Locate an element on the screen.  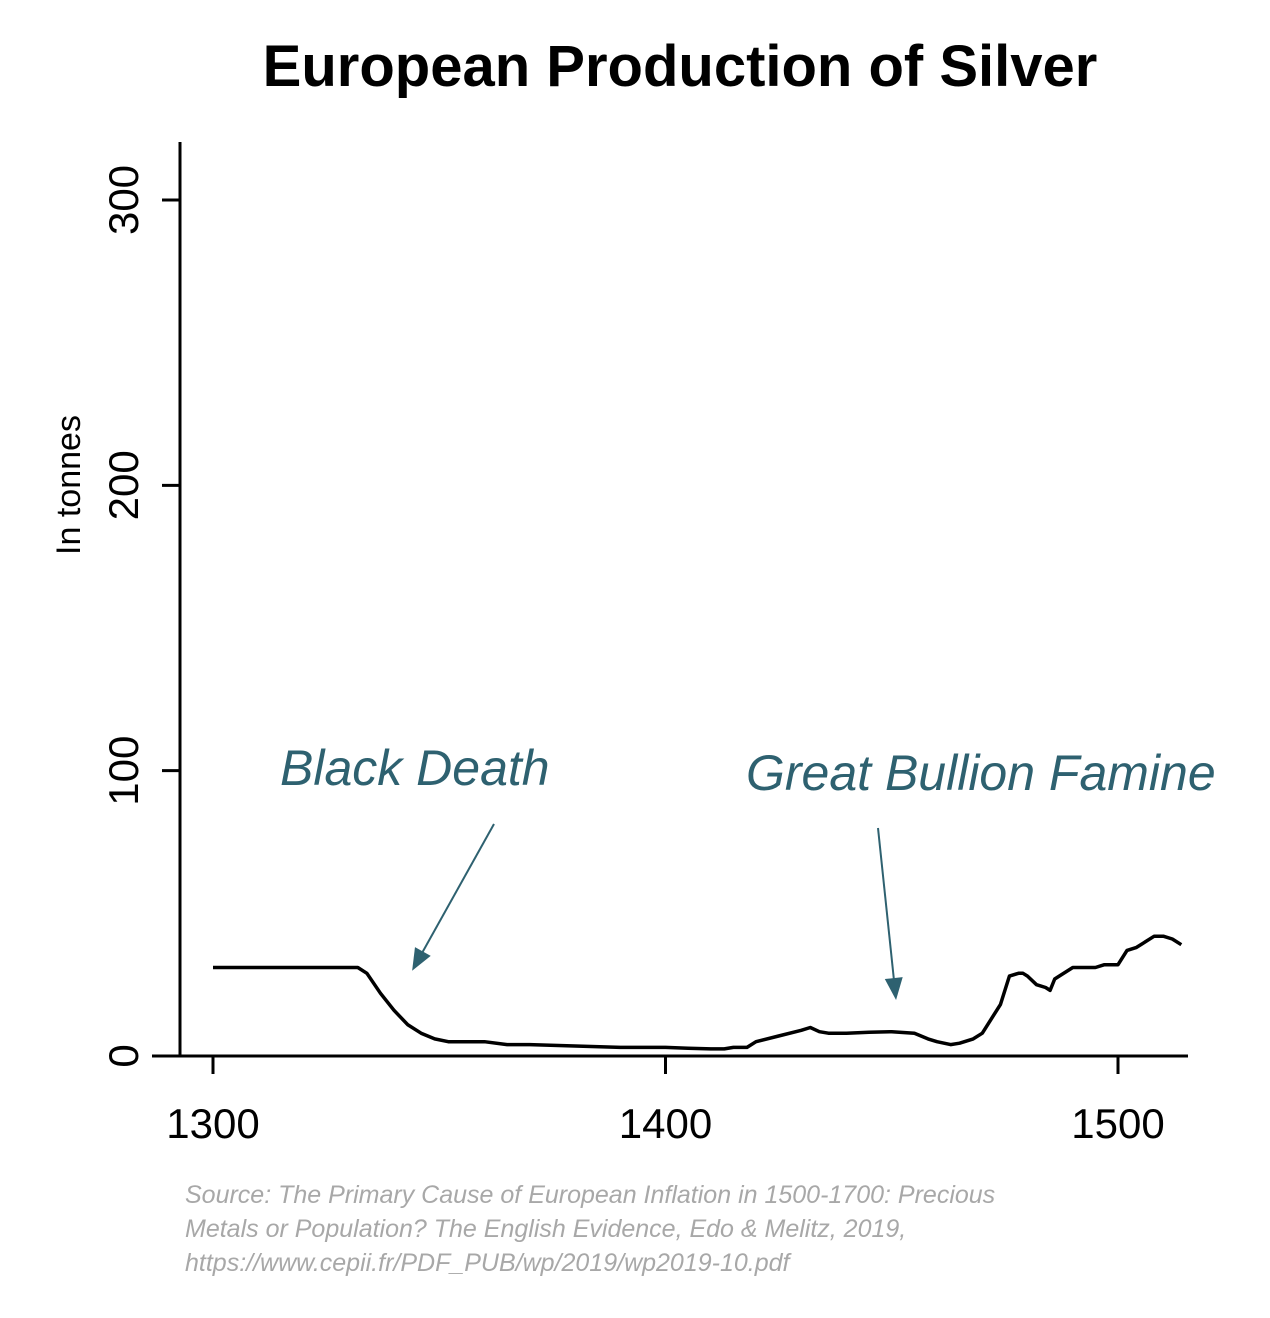
chart-title: European Production of Silver is located at coordinates (680, 66).